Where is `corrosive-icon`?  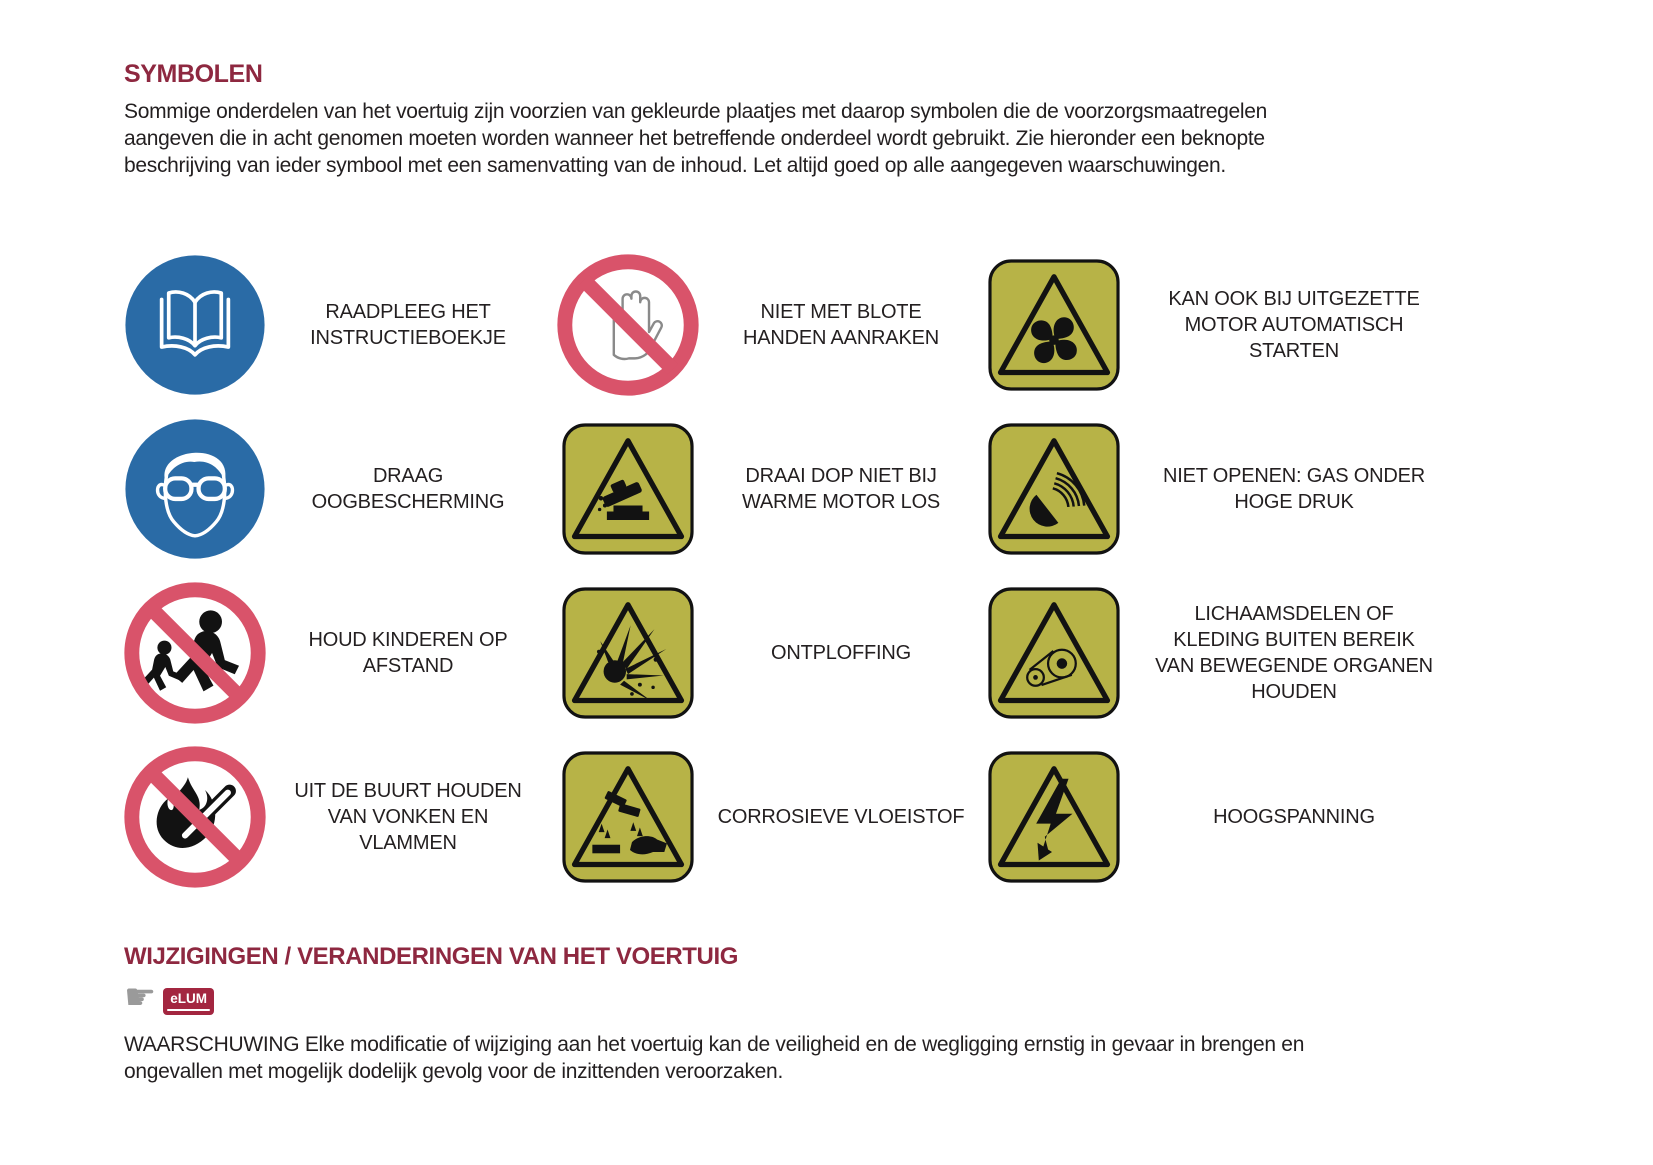
corrosive-icon is located at coordinates (628, 817).